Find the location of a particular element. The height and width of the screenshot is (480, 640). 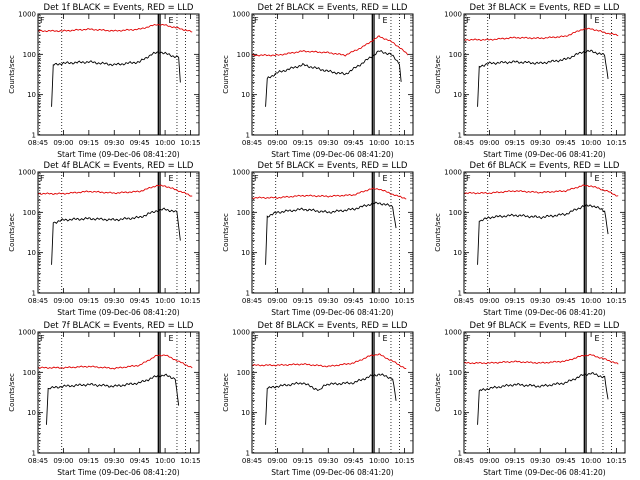

panel-title: Det 2f BLACK = Events, RED = LLD is located at coordinates (333, 8).